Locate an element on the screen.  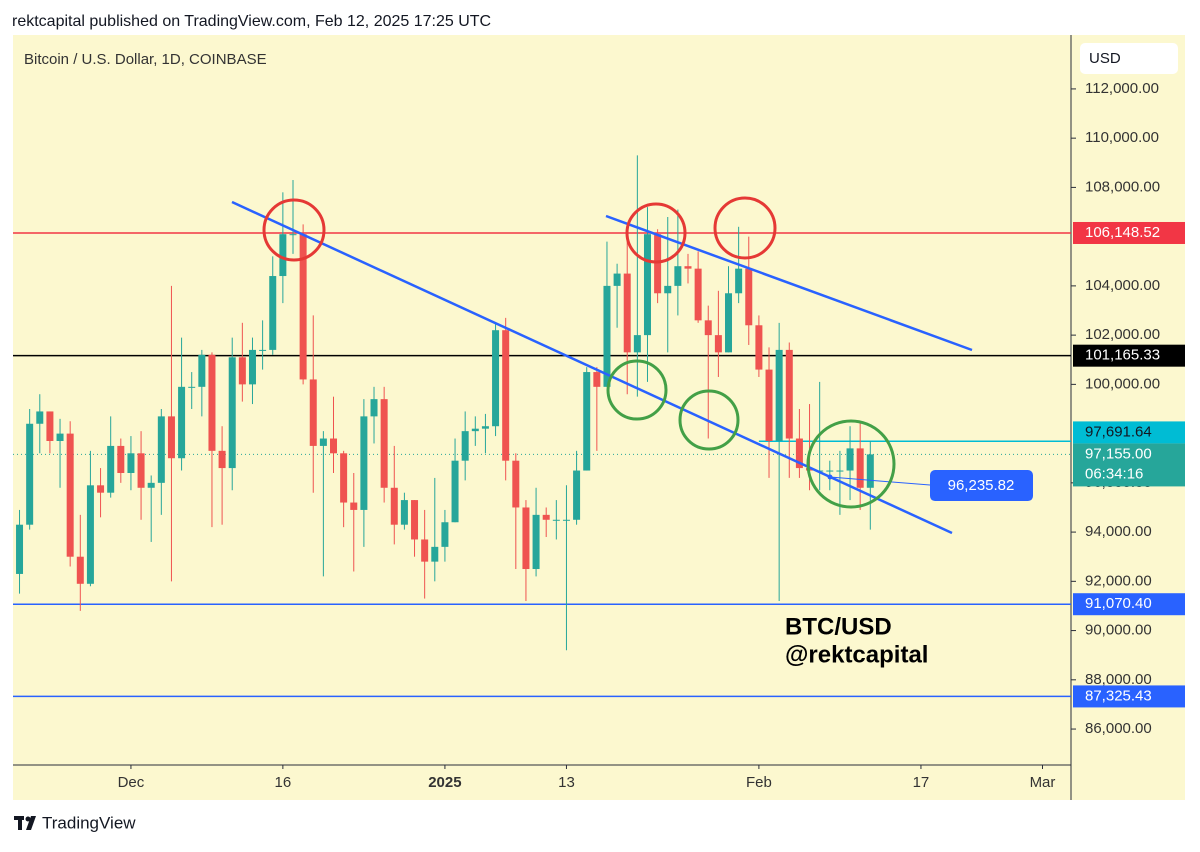
x-tick-label: 2025 is located at coordinates (444, 782).